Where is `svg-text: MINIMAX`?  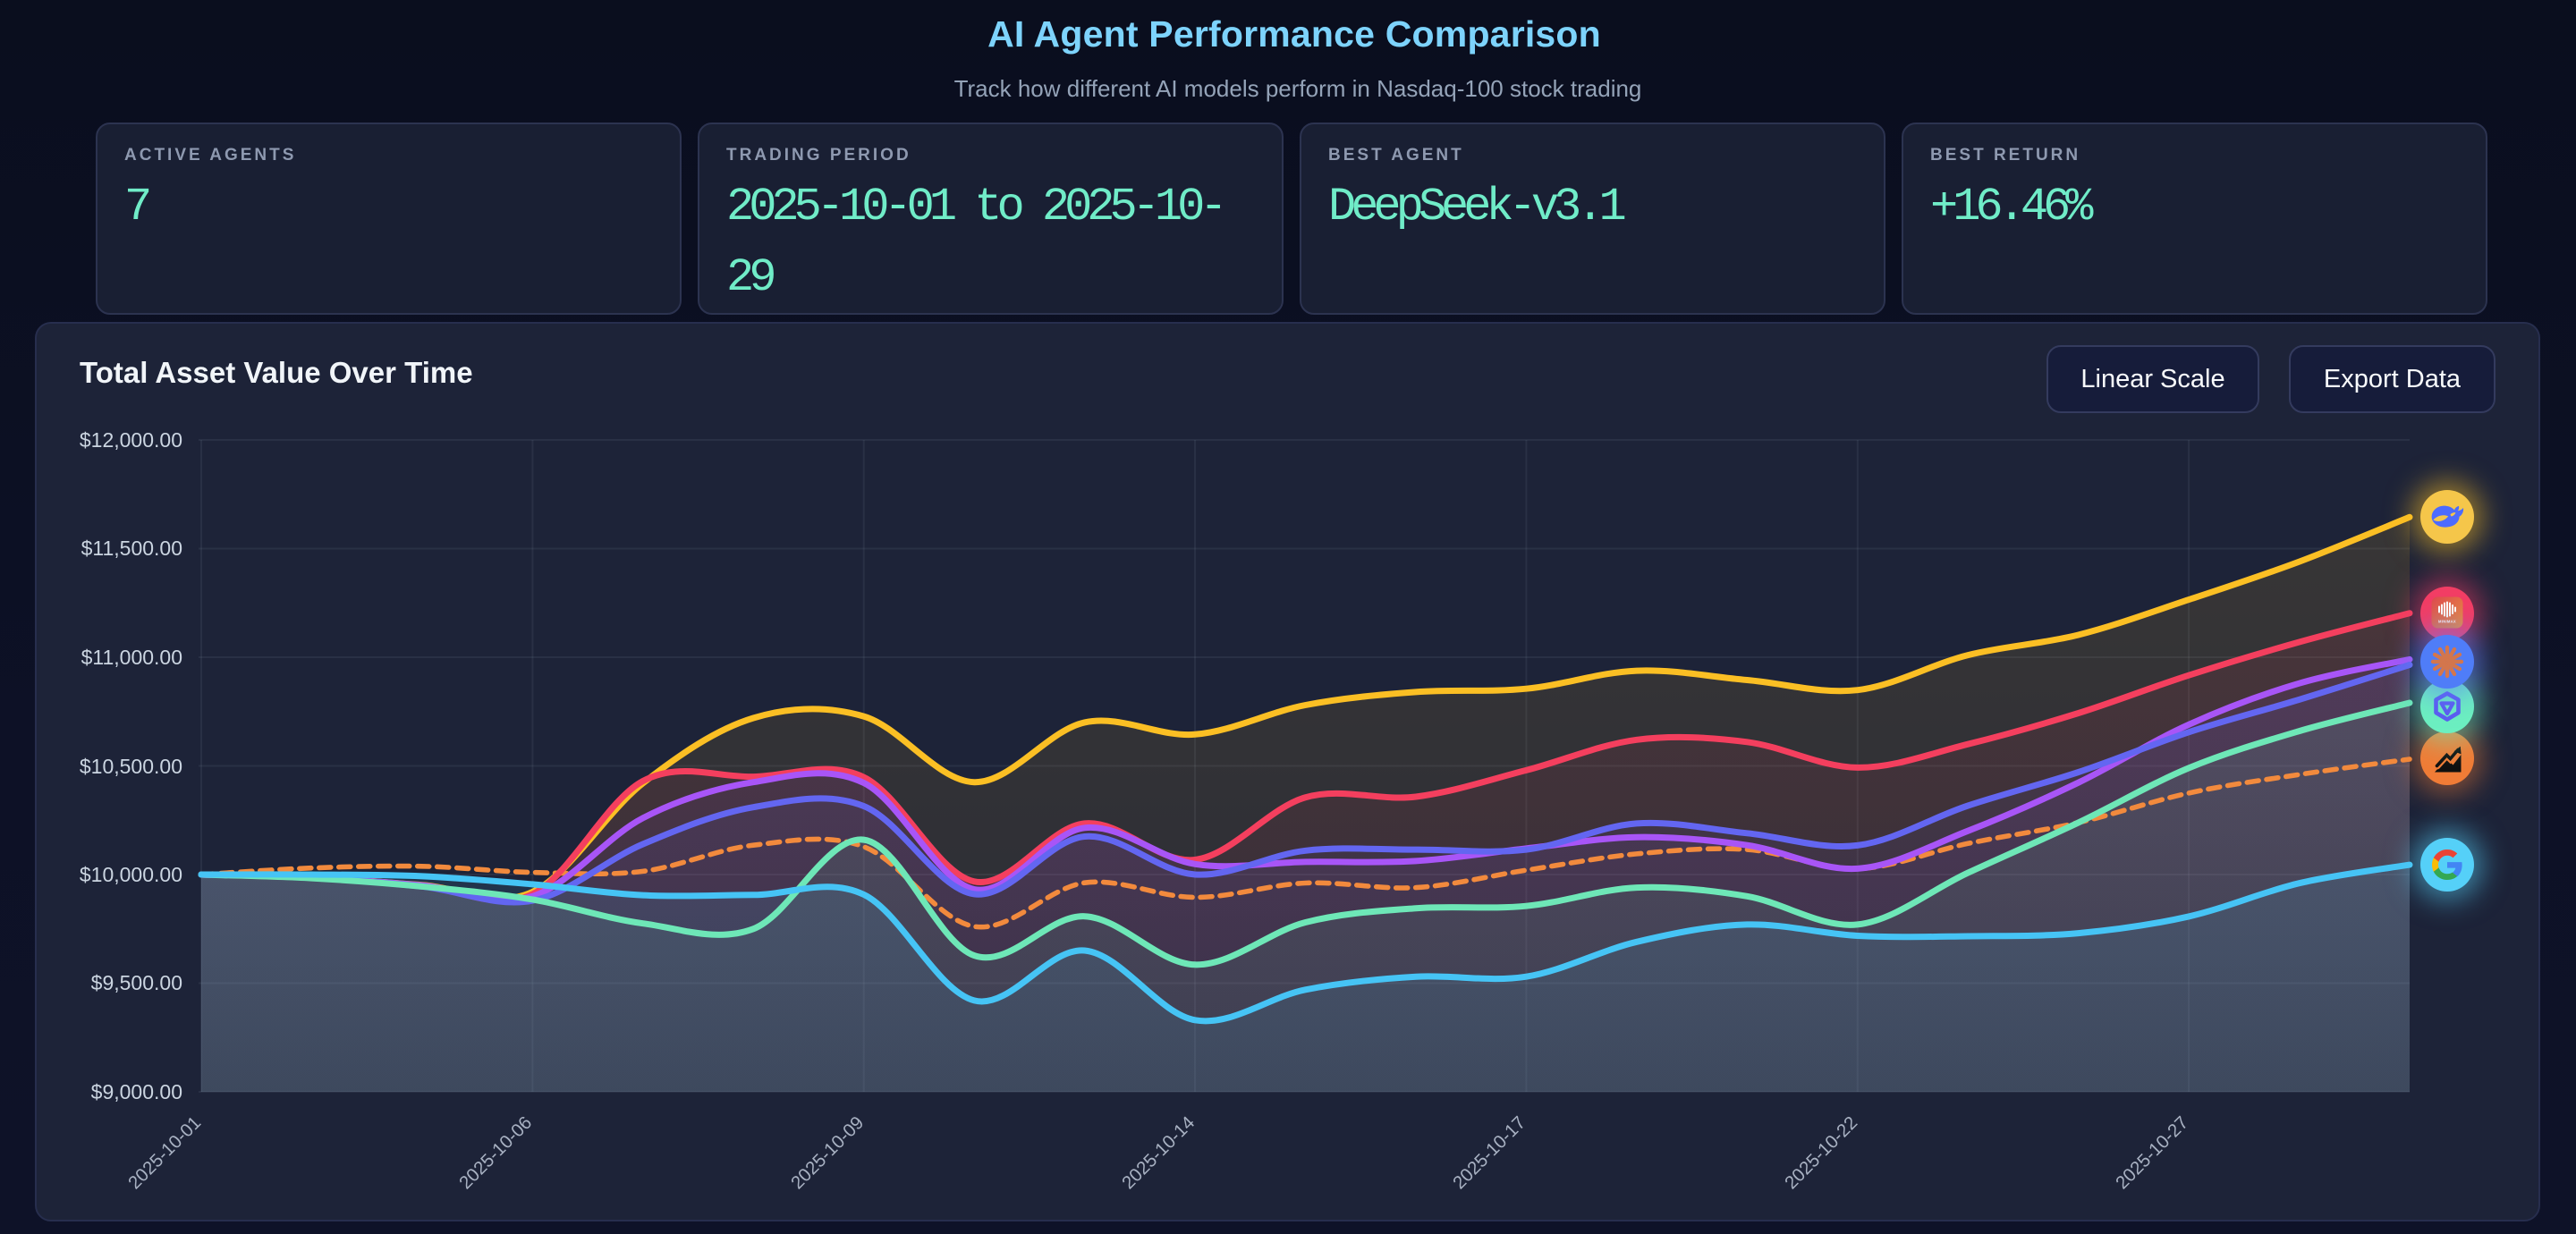 svg-text: MINIMAX is located at coordinates (2447, 622).